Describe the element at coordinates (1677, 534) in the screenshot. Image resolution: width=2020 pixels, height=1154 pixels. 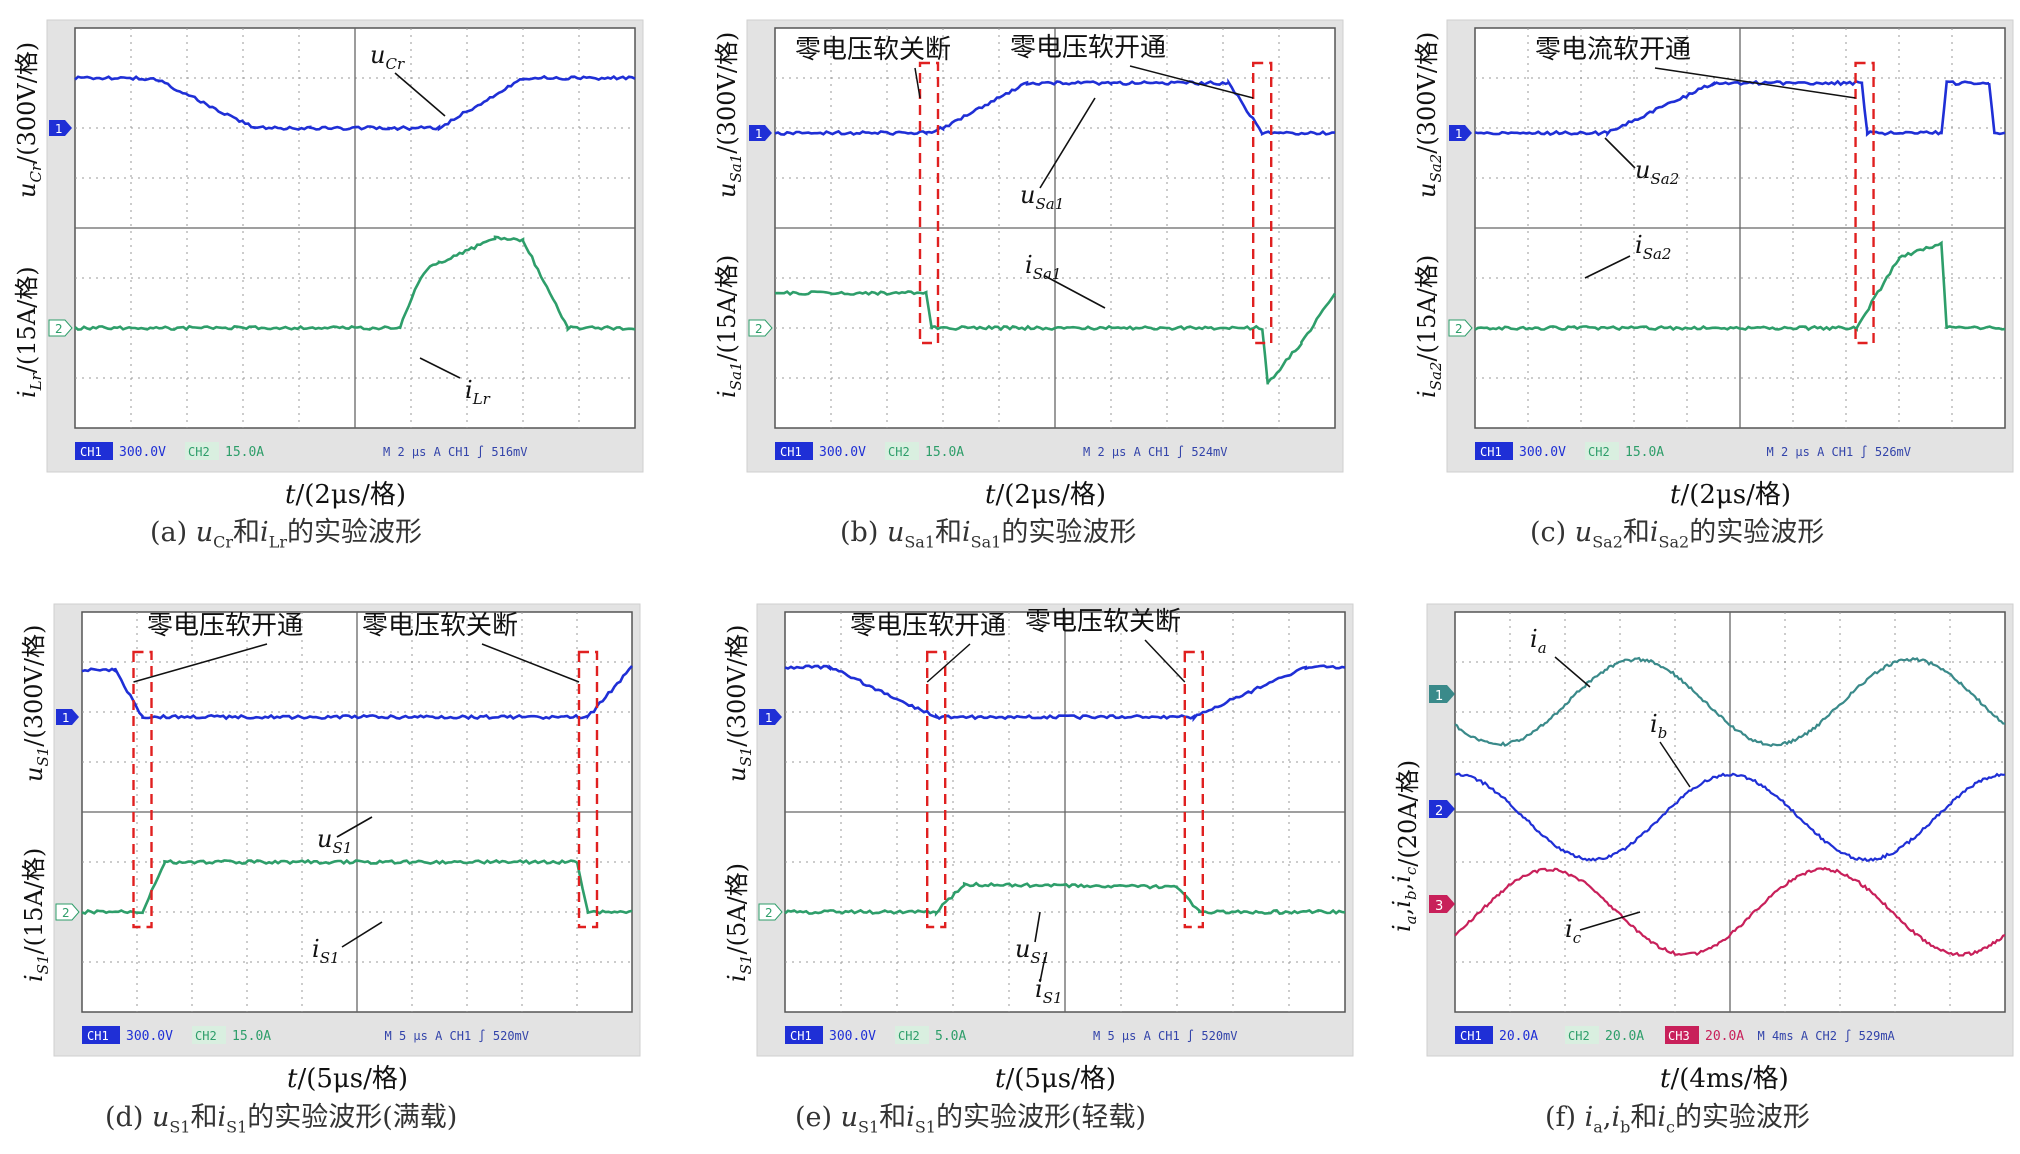
I see `caption-c: (c) uSa2和iSa2的实验波形` at that location.